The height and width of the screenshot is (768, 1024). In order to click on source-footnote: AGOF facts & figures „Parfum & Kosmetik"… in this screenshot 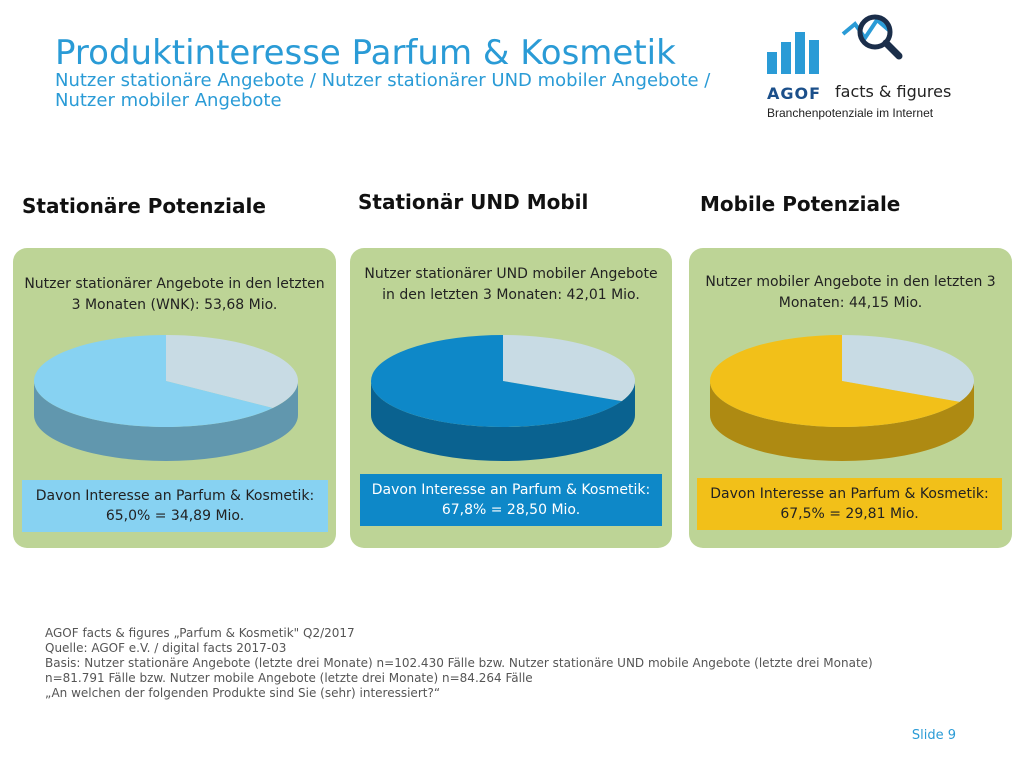, I will do `click(510, 663)`.